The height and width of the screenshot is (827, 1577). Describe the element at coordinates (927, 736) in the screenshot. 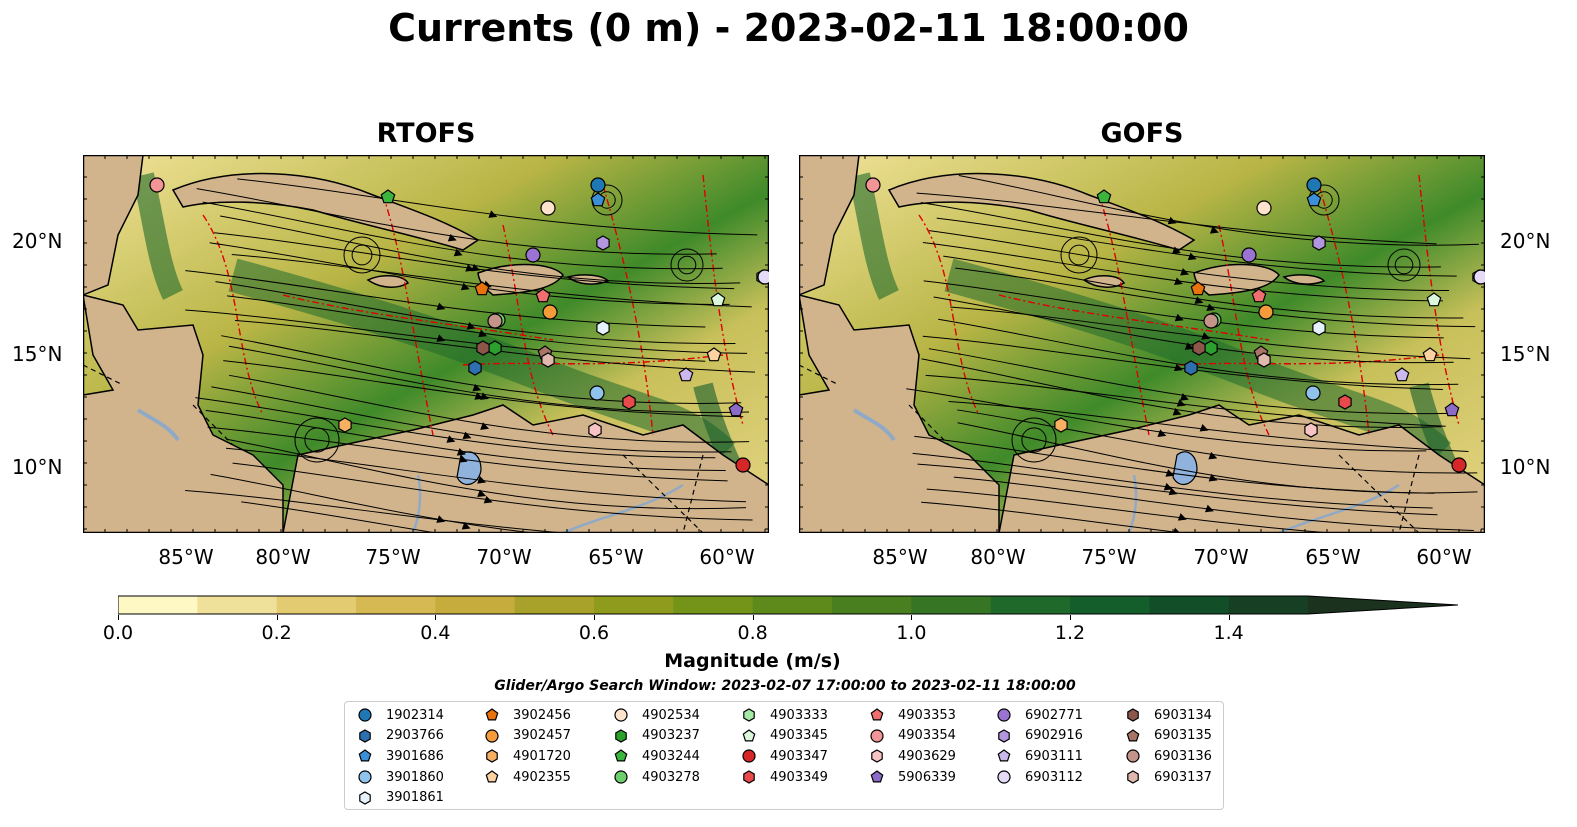

I see `legend-label: 4903354` at that location.